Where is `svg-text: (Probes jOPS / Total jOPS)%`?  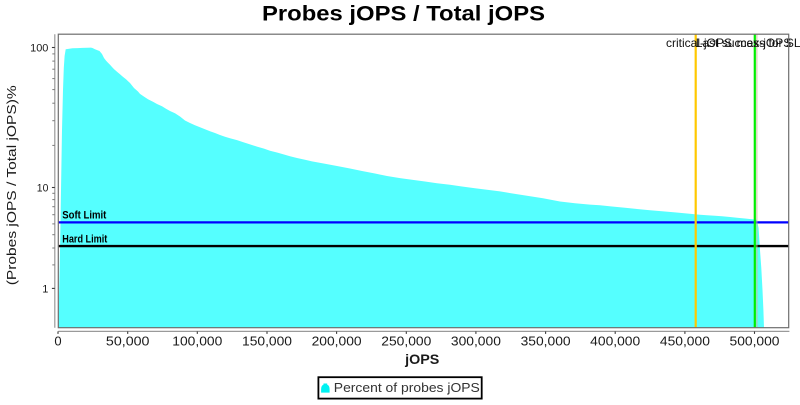 svg-text: (Probes jOPS / Total jOPS)% is located at coordinates (11, 185).